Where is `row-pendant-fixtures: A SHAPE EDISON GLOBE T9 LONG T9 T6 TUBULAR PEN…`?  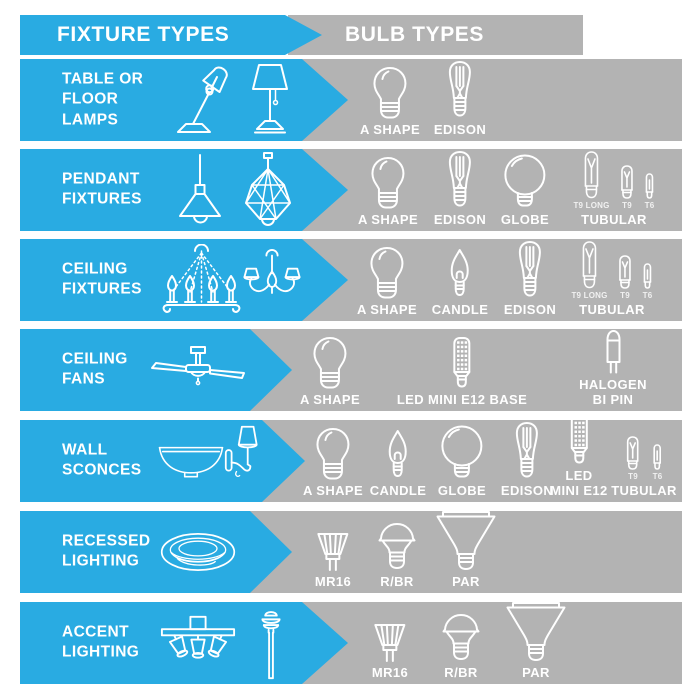 row-pendant-fixtures: A SHAPE EDISON GLOBE T9 LONG T9 T6 TUBULAR PEN… is located at coordinates (350, 190).